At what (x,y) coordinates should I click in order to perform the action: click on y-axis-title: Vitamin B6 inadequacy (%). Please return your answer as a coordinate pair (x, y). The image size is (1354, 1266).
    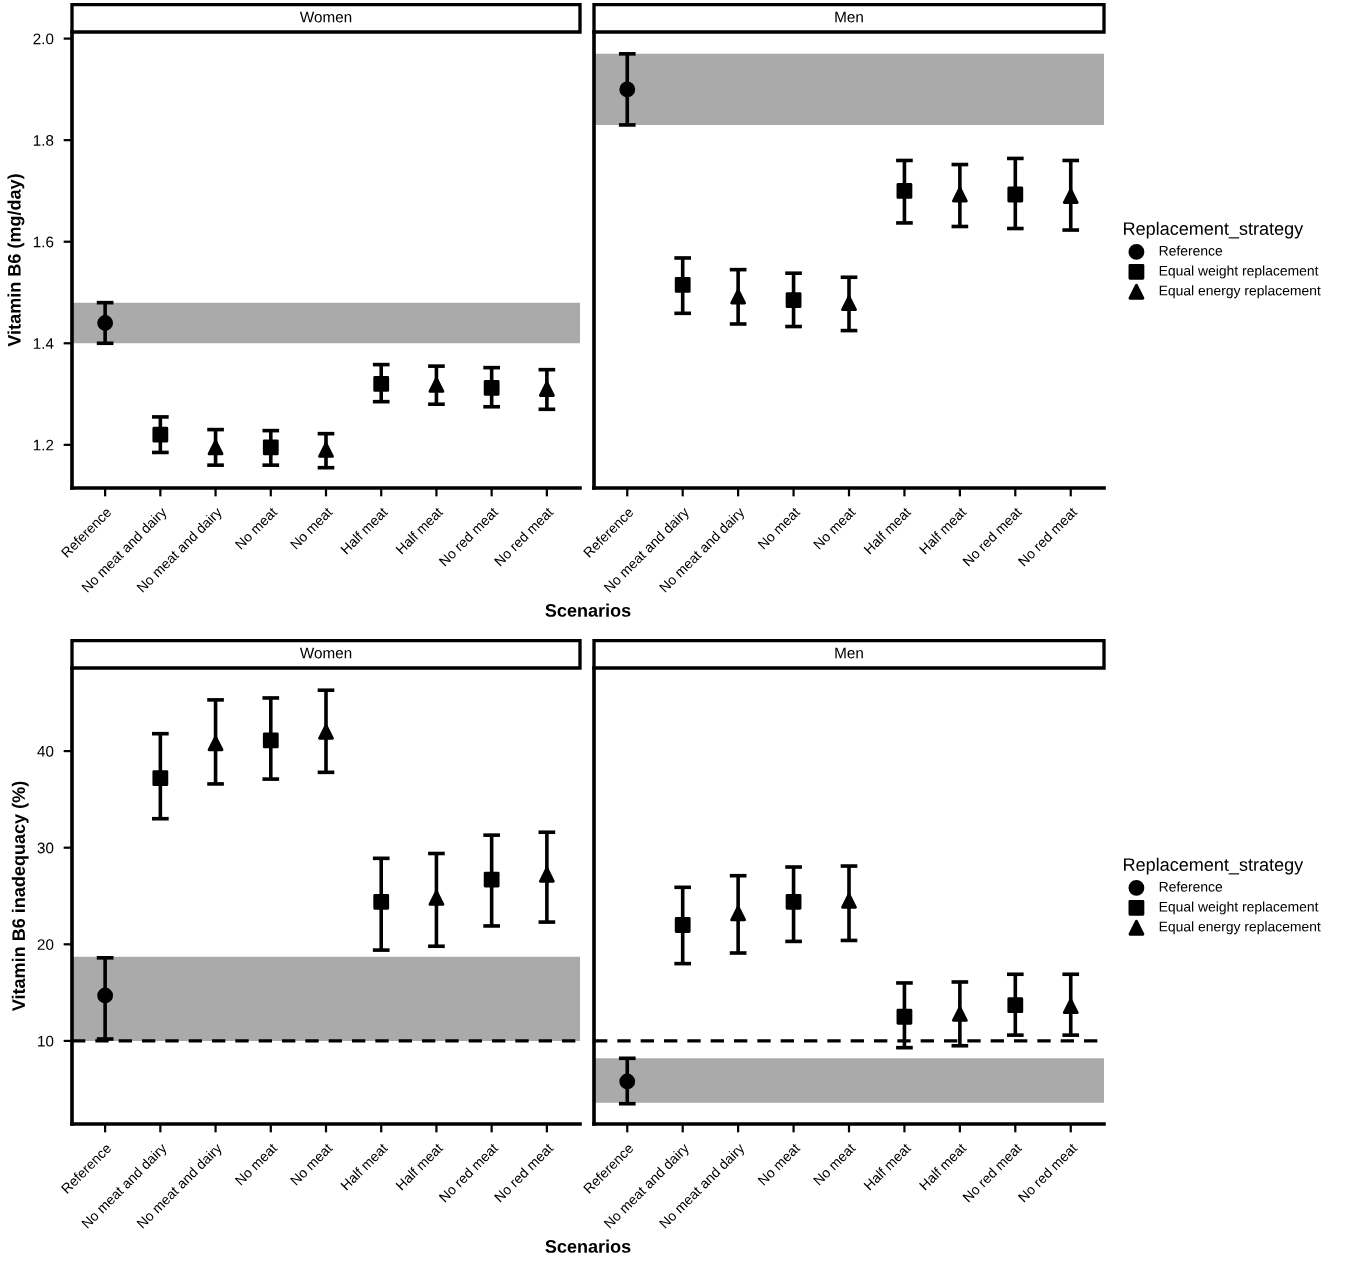
    Looking at the image, I should click on (20, 896).